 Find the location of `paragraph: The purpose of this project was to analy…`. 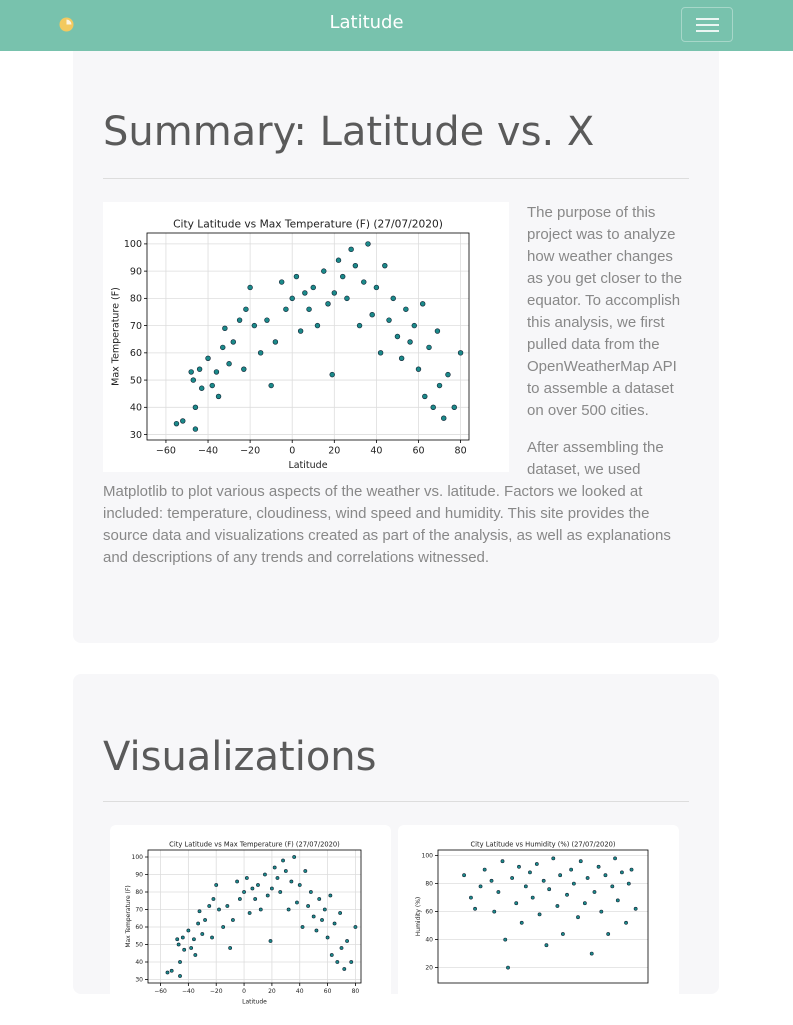

paragraph: The purpose of this project was to analy… is located at coordinates (605, 311).